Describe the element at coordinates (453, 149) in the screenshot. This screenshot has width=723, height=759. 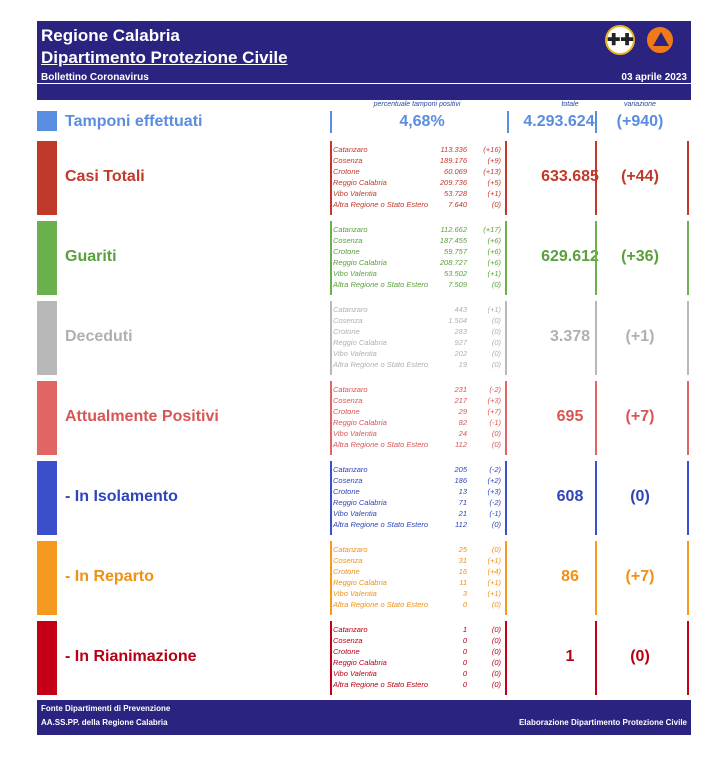
I see `province-value: 113.336` at that location.